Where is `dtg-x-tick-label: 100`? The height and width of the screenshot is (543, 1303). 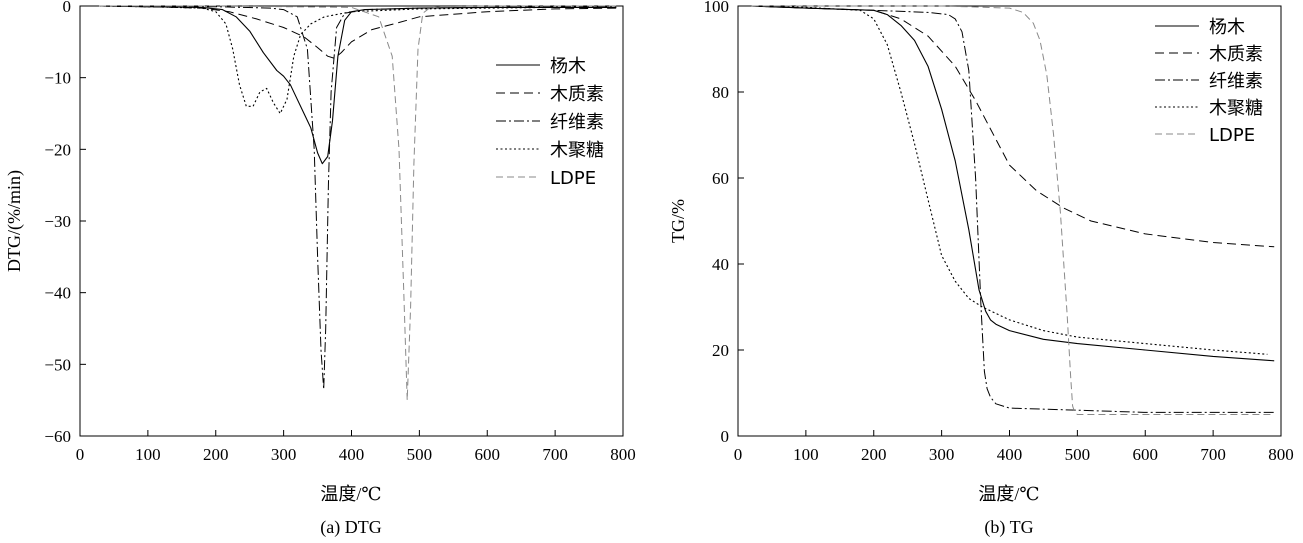 dtg-x-tick-label: 100 is located at coordinates (148, 454).